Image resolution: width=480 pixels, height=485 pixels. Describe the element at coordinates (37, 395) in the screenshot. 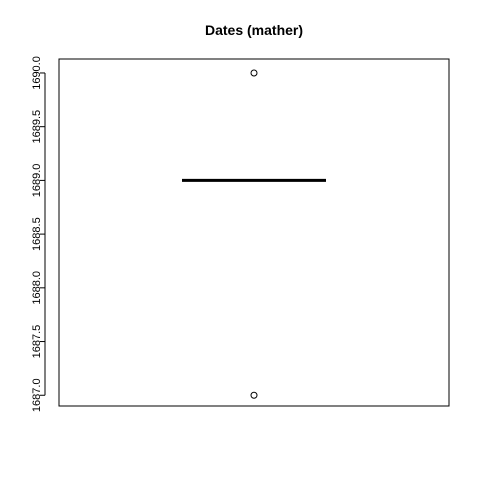

I see `y-tick-label: 1687.0` at that location.